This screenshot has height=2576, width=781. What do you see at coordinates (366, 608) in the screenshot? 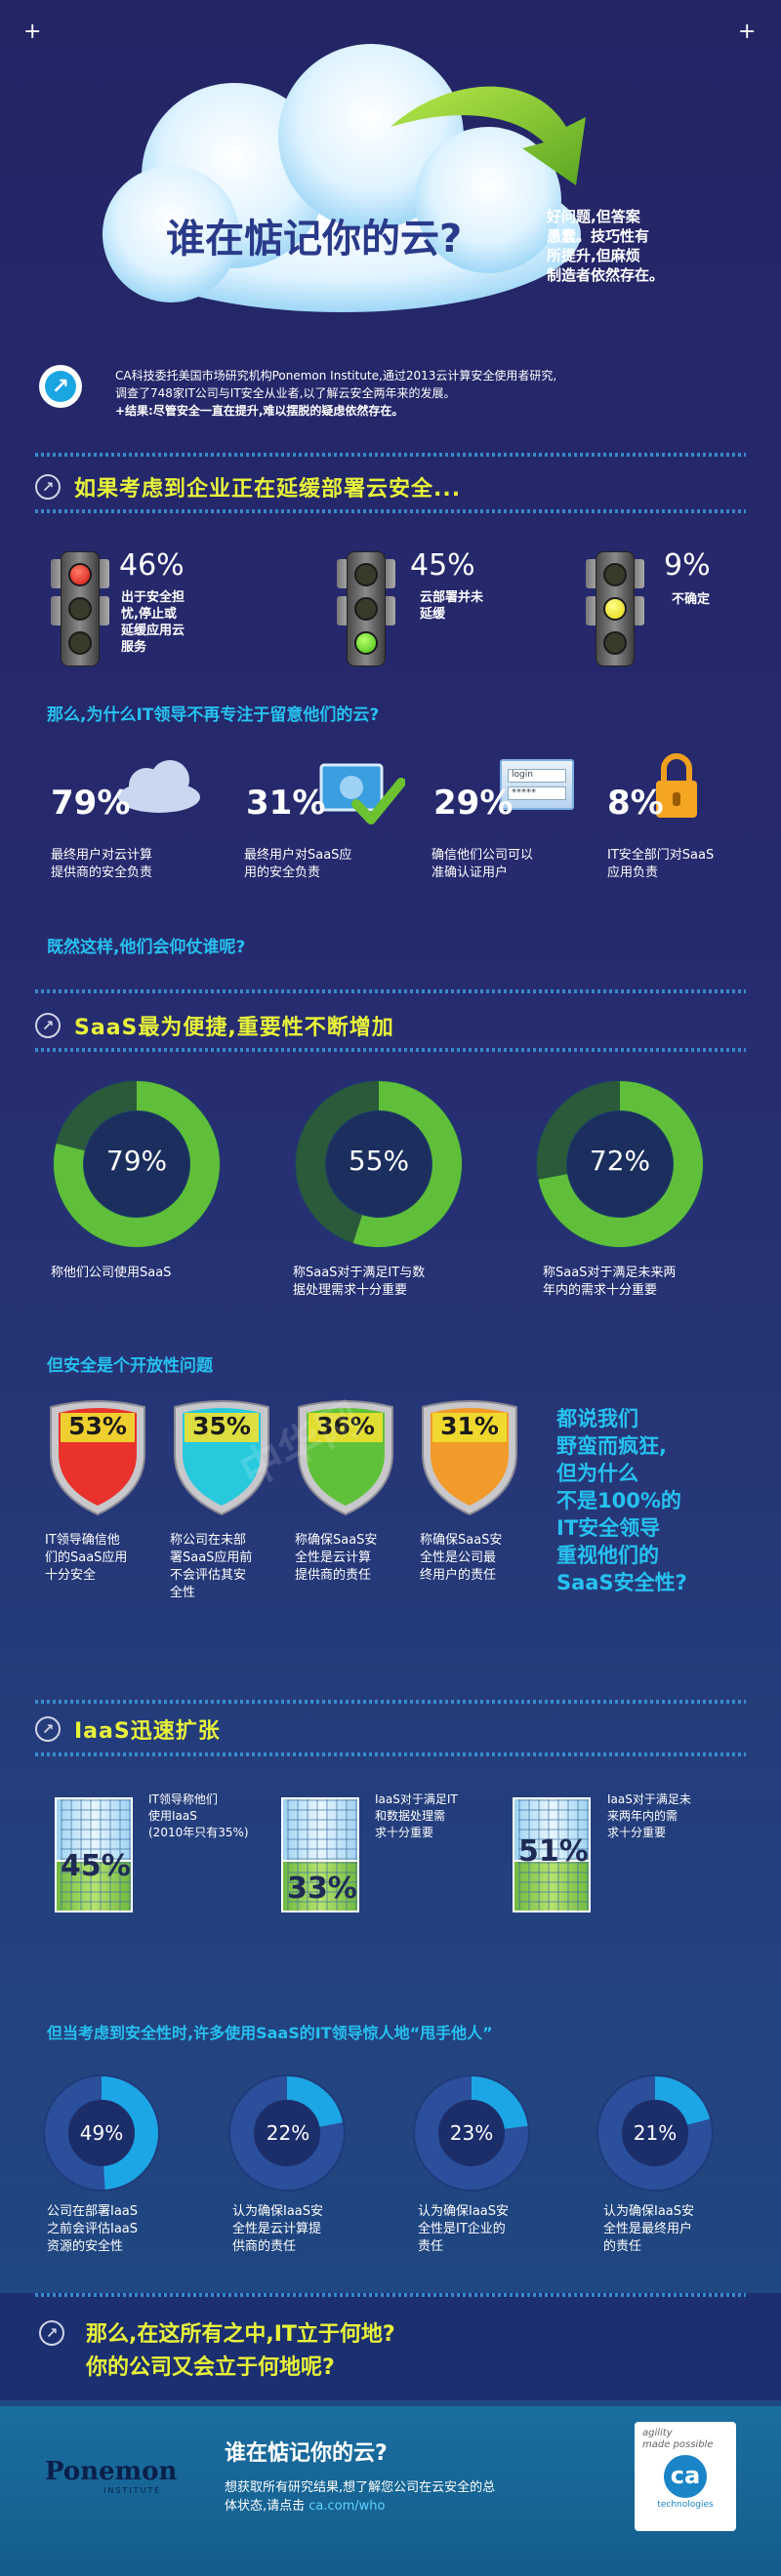
I see `traffic-light-green-icon` at bounding box center [366, 608].